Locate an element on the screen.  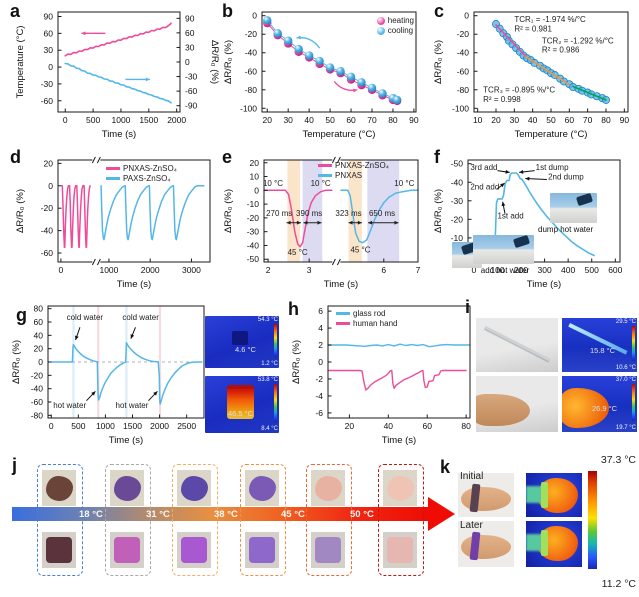
x-tick-label: 3000 is located at coordinates (191, 270).